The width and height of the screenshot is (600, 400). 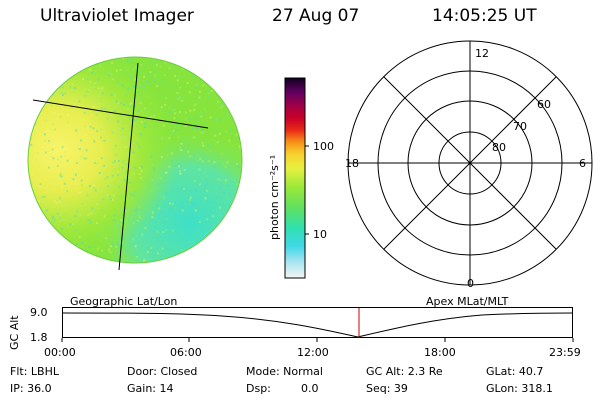 I want to click on info-glat: GLat: 40.7, so click(x=515, y=371).